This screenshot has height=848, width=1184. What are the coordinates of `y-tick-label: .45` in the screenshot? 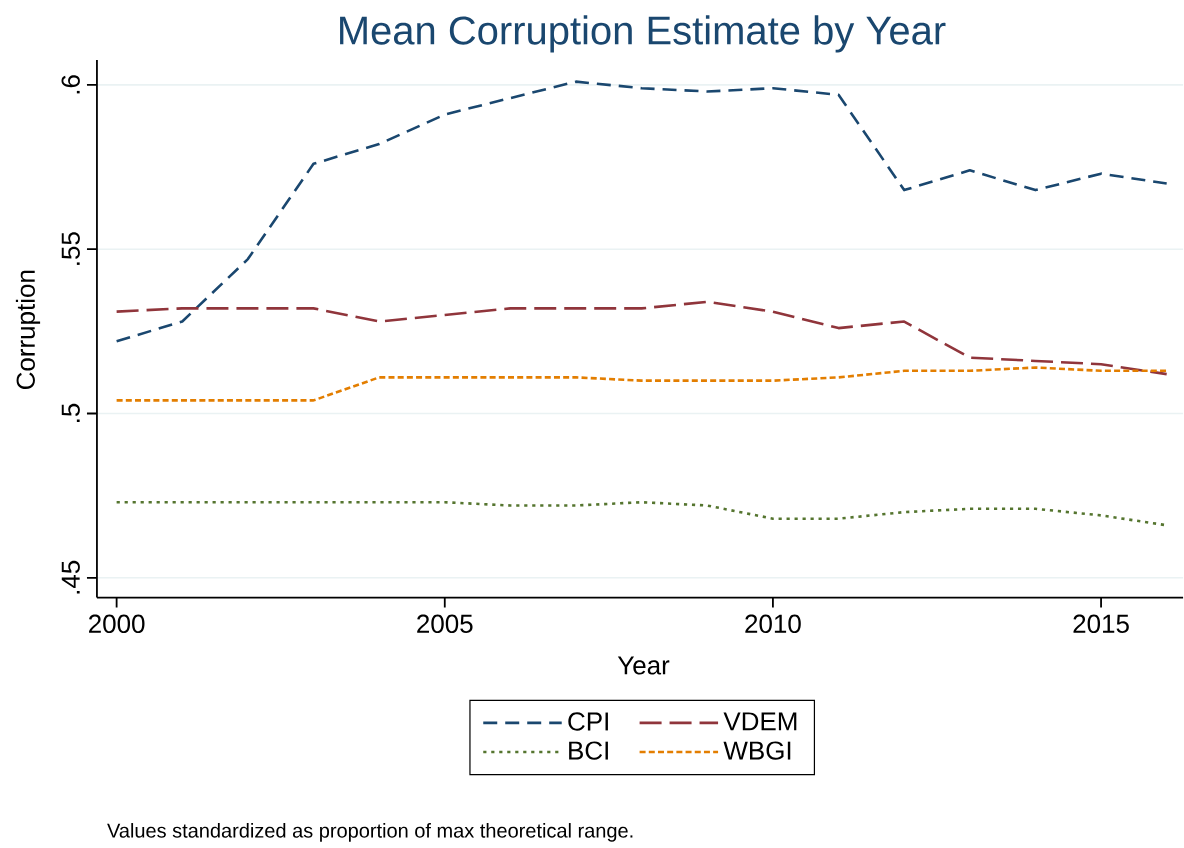 It's located at (70, 577).